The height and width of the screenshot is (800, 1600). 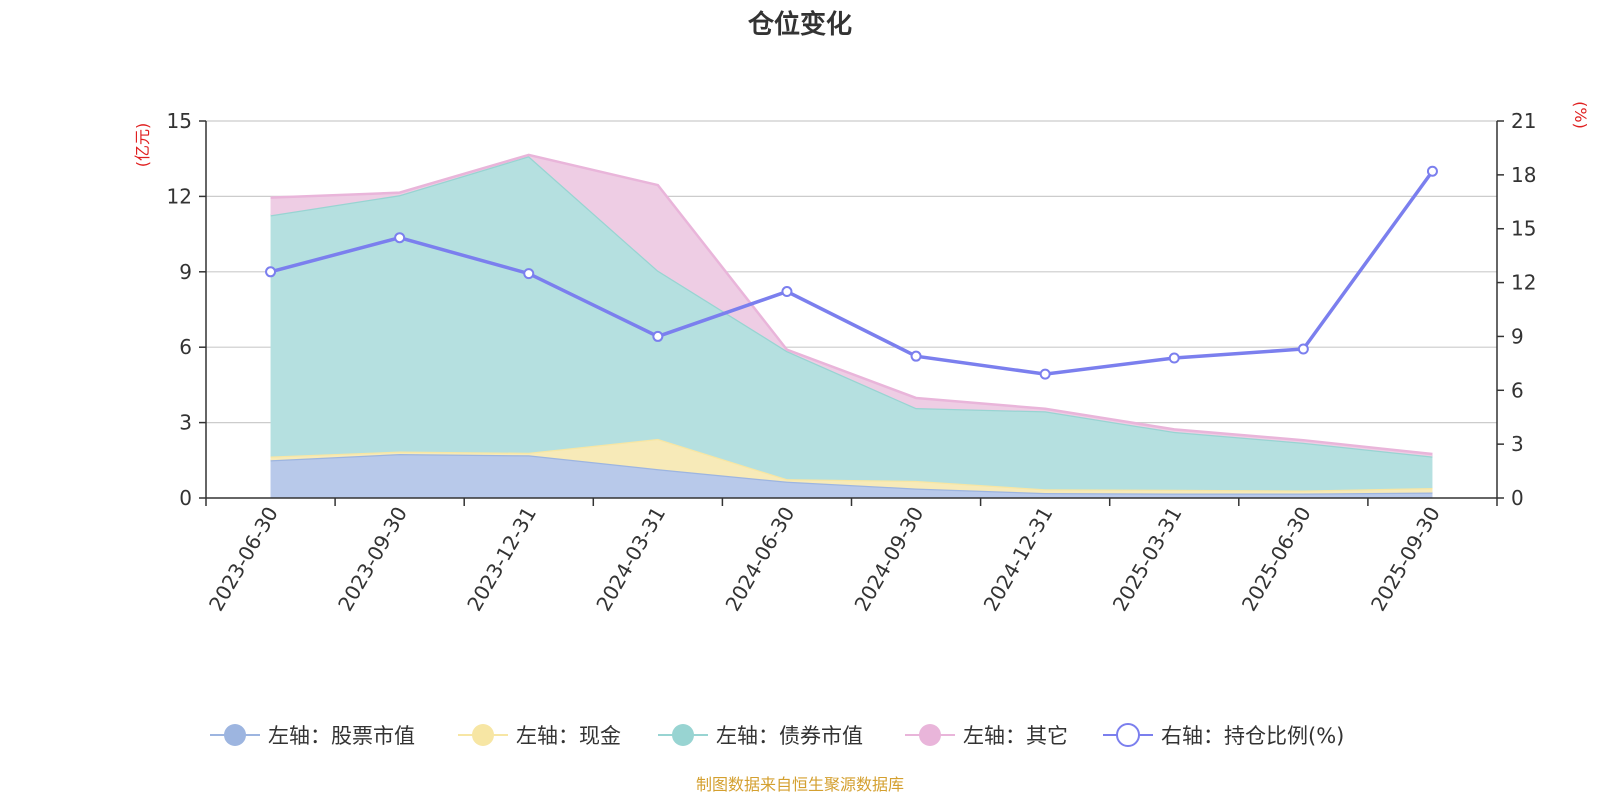 I want to click on right-tick-label: 15, so click(x=1523, y=229).